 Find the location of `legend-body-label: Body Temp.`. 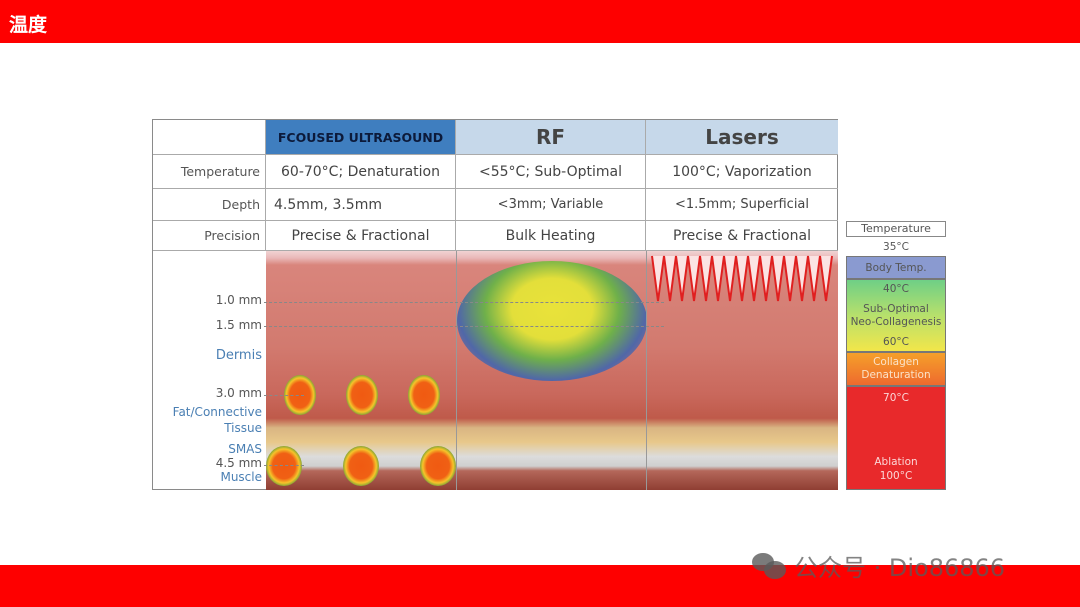

legend-body-label: Body Temp. is located at coordinates (896, 267).